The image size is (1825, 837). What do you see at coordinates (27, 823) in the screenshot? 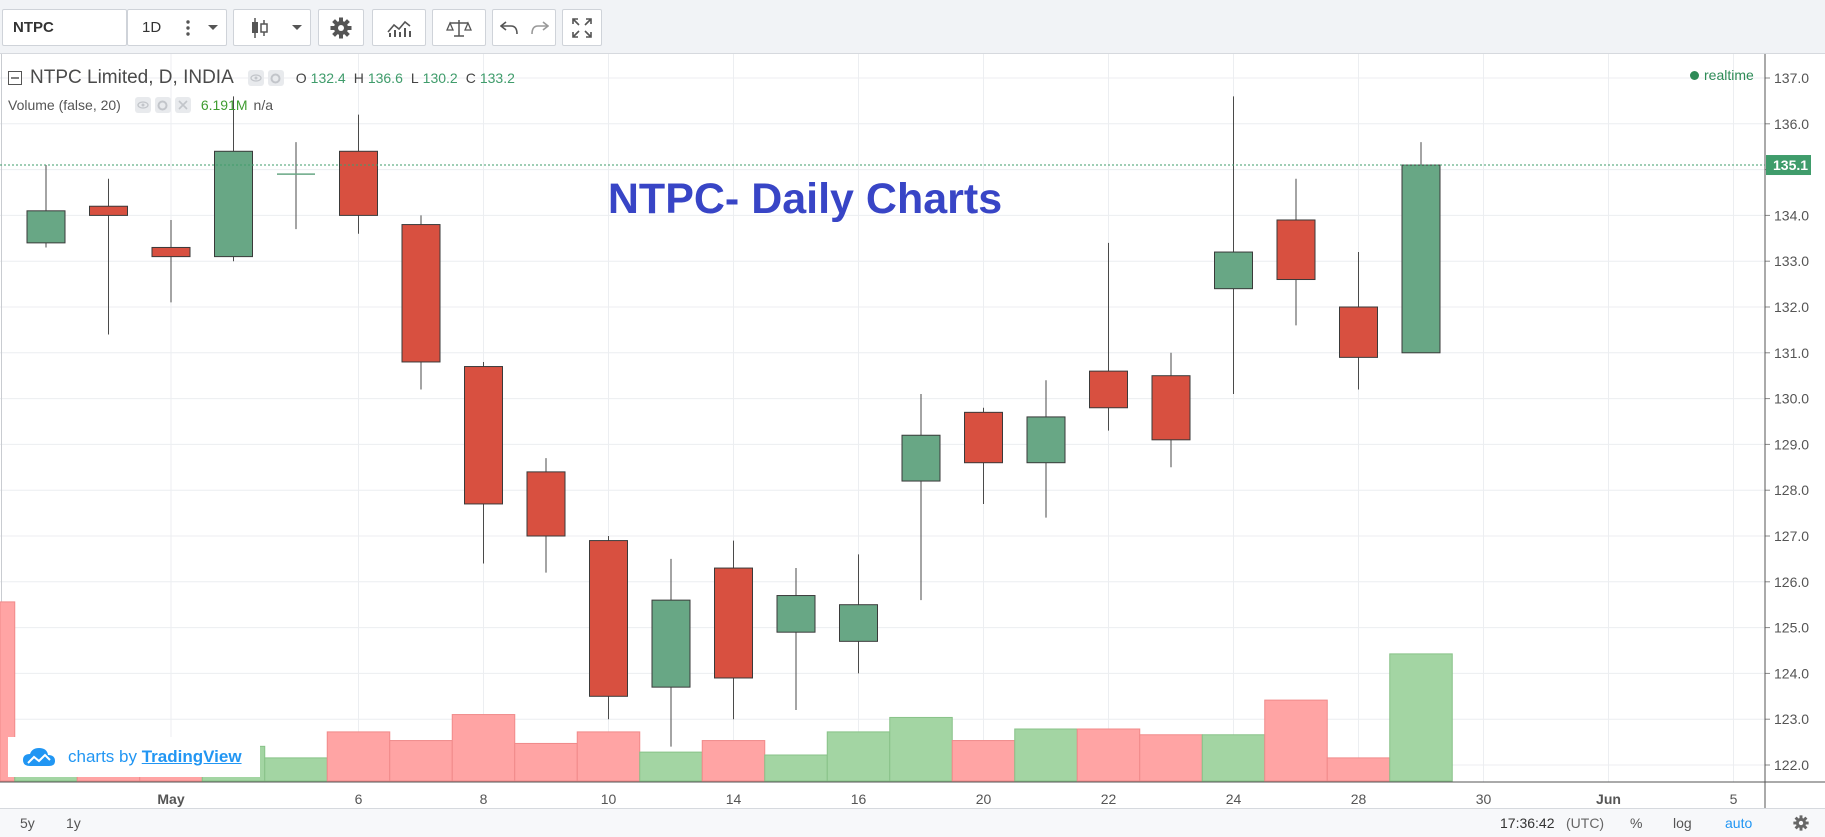
I see `range-5y-button: 5y` at bounding box center [27, 823].